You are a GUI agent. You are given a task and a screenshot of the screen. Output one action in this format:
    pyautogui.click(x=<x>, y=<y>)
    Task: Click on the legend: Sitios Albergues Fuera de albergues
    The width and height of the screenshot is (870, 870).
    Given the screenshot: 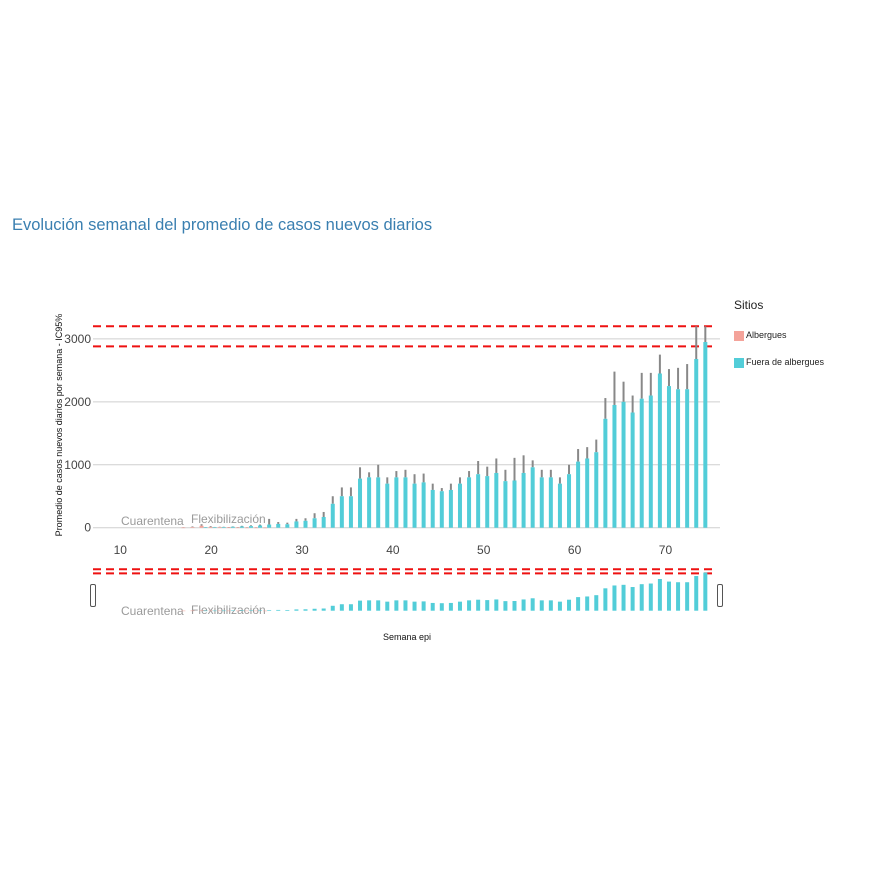 What is the action you would take?
    pyautogui.click(x=779, y=333)
    